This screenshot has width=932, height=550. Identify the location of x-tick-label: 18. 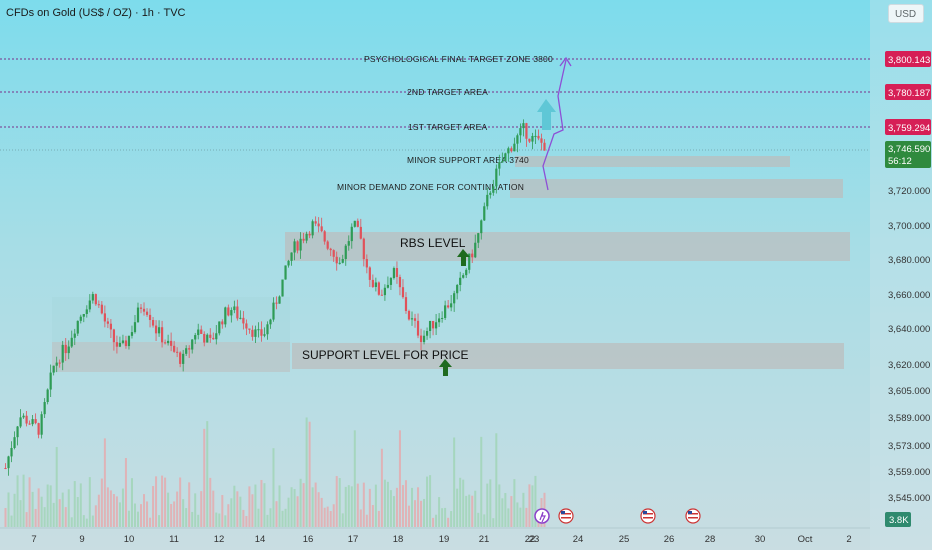
(398, 539).